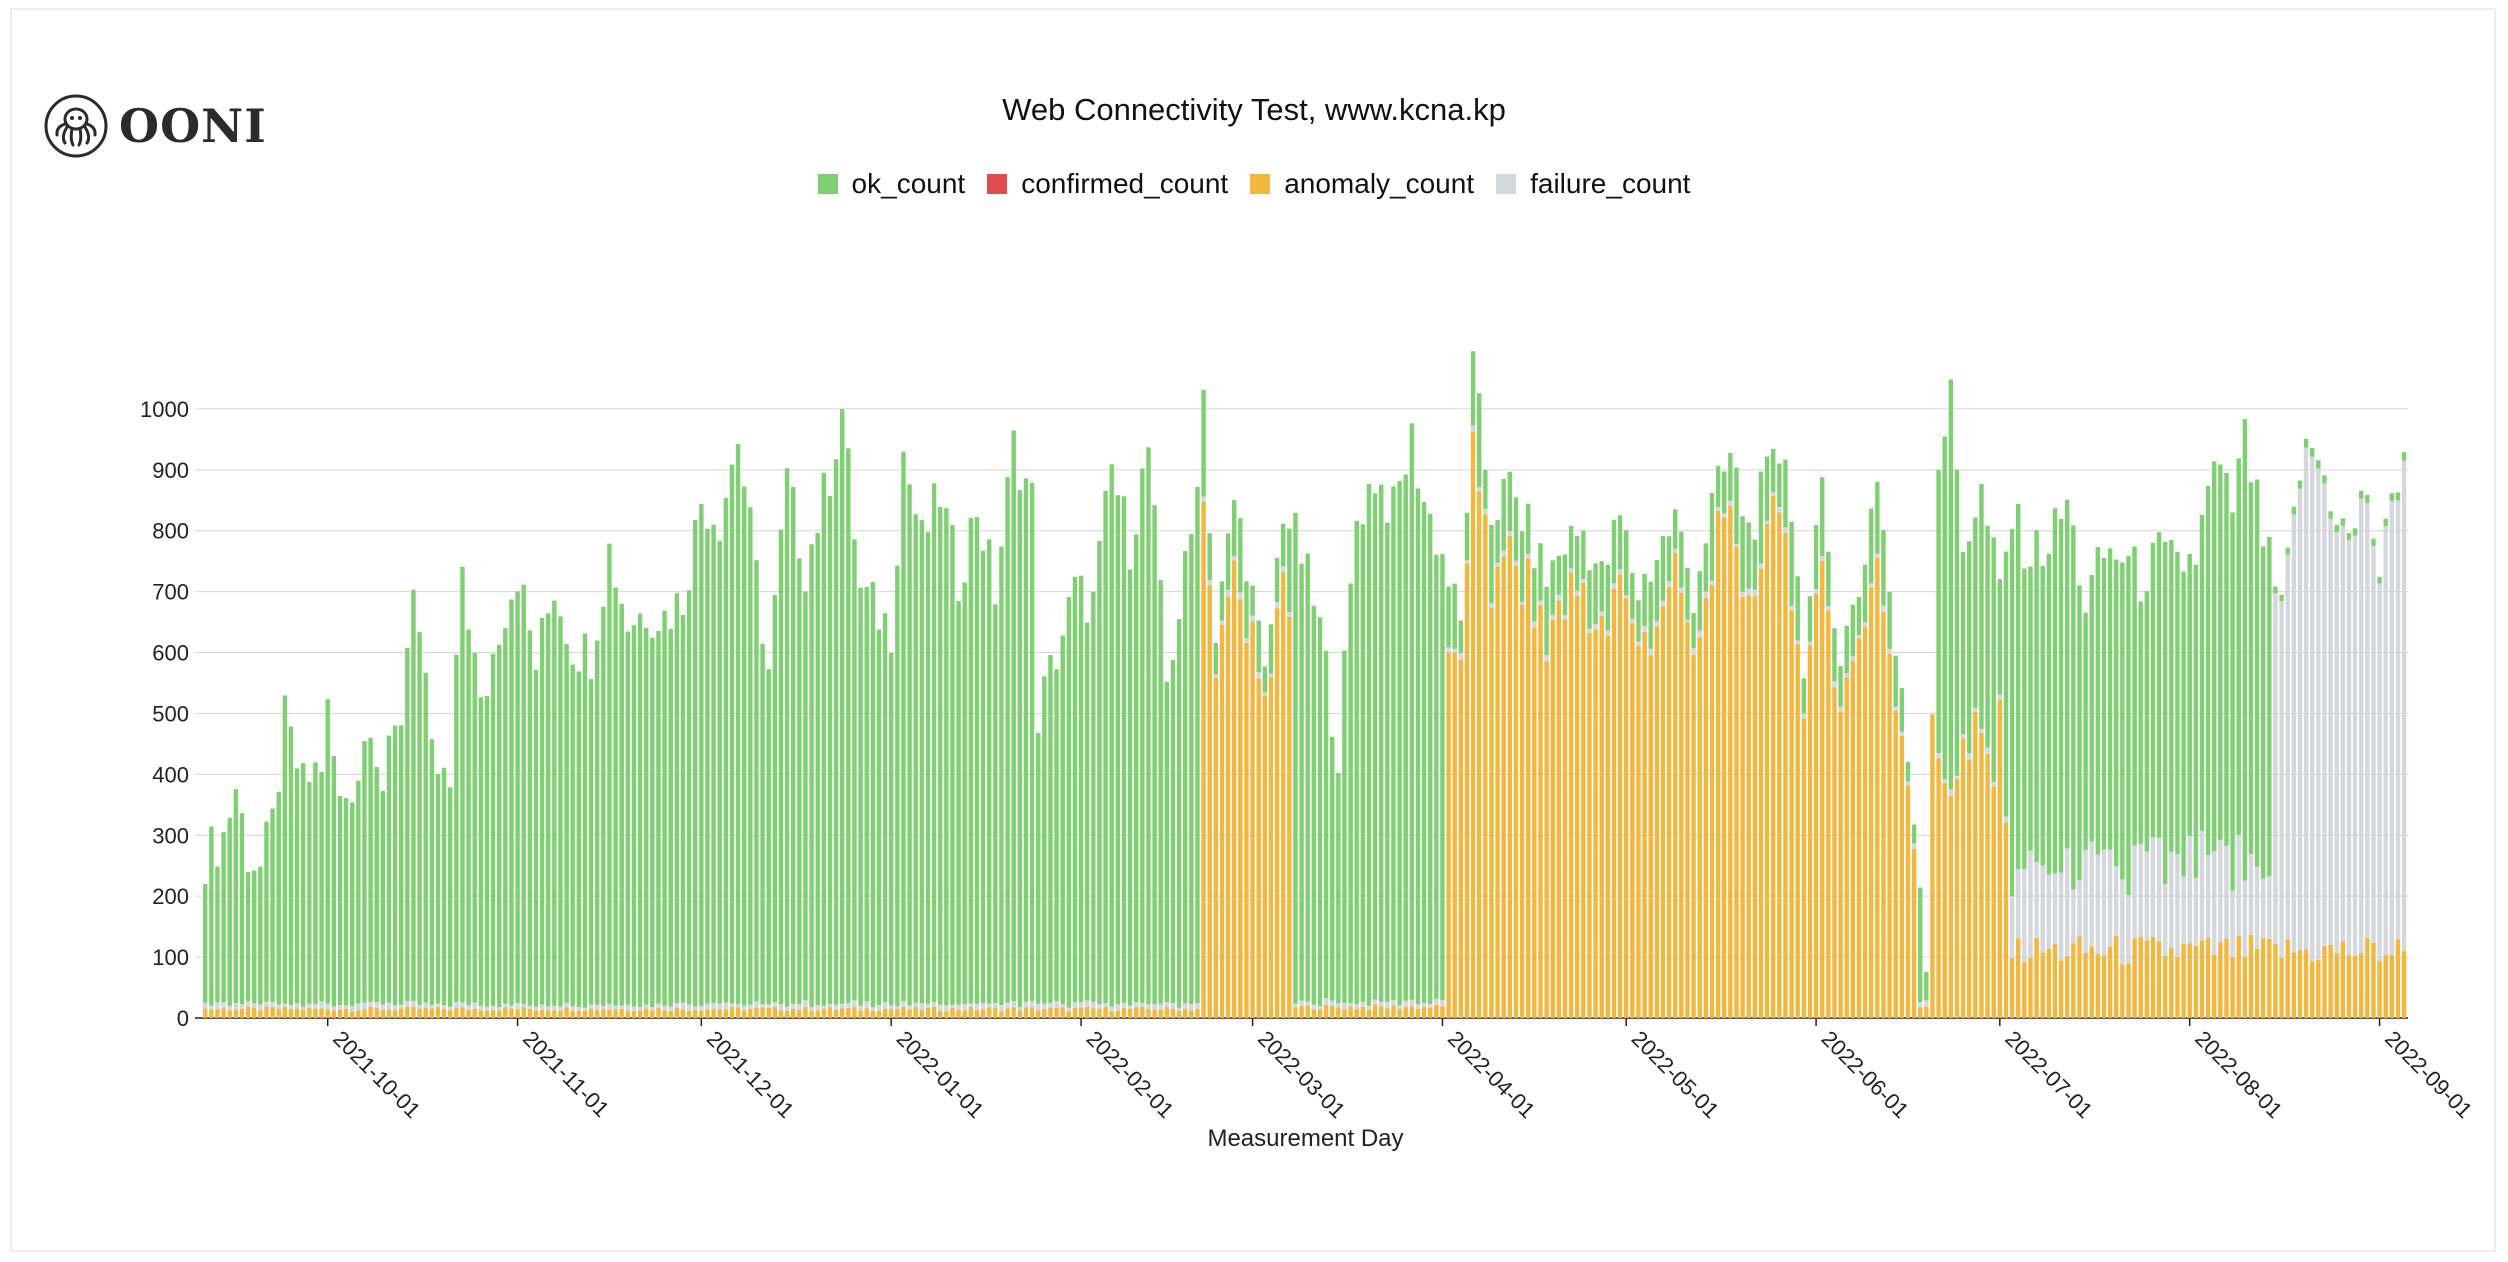 Image resolution: width=2508 pixels, height=1262 pixels. Describe the element at coordinates (1362, 184) in the screenshot. I see `legend-item-anomaly-count: anomaly_count` at that location.